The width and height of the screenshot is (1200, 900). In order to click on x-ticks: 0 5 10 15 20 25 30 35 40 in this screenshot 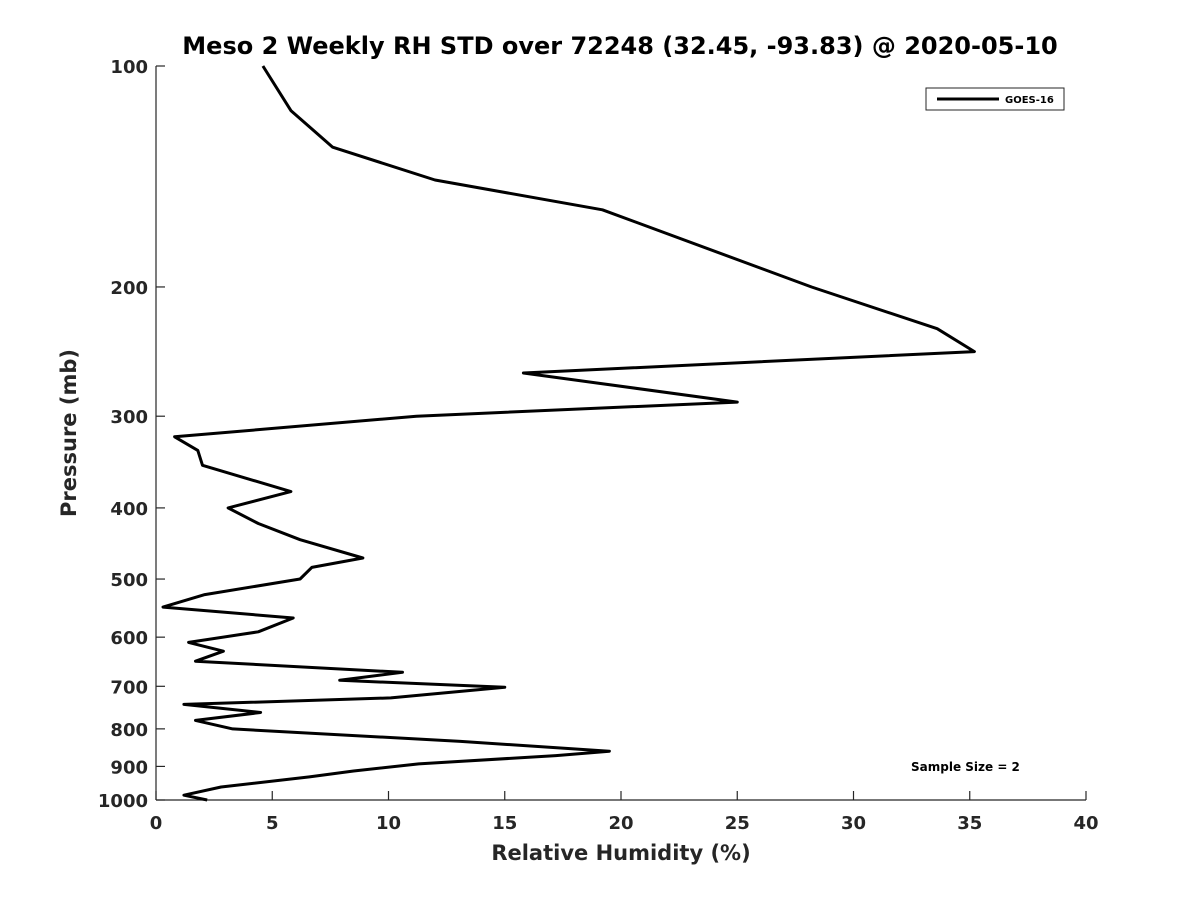, I will do `click(624, 812)`.